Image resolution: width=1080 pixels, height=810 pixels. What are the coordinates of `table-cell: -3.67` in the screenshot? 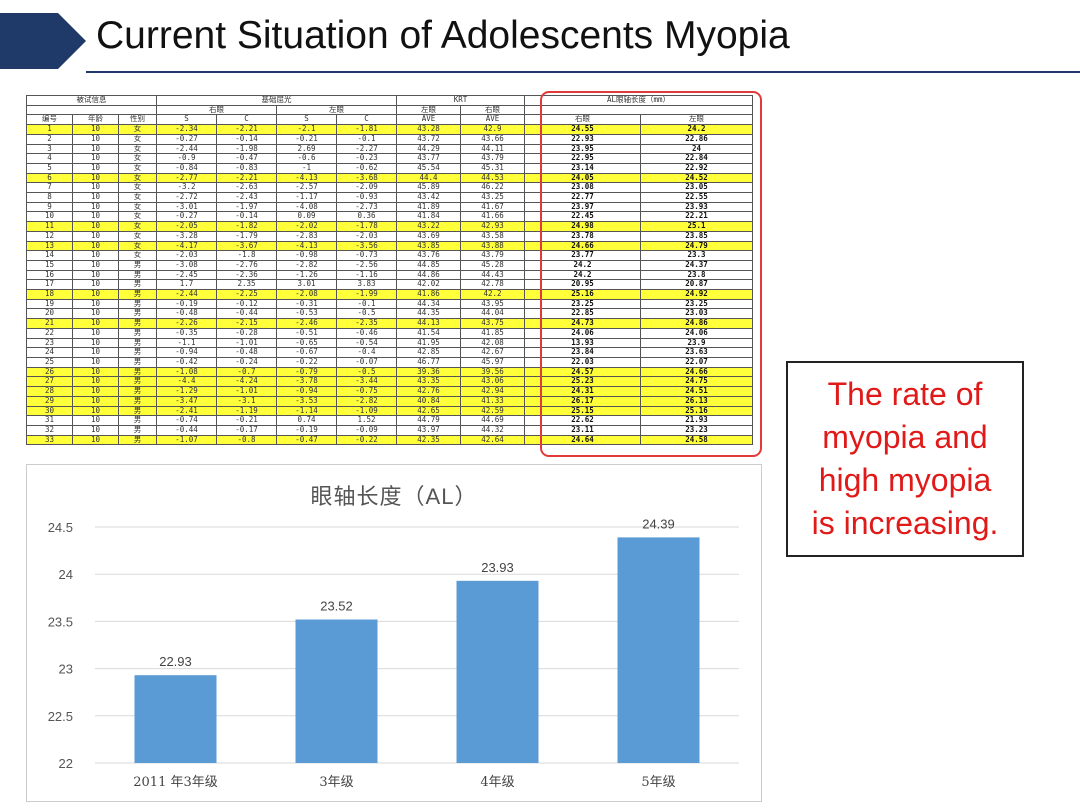 It's located at (247, 246).